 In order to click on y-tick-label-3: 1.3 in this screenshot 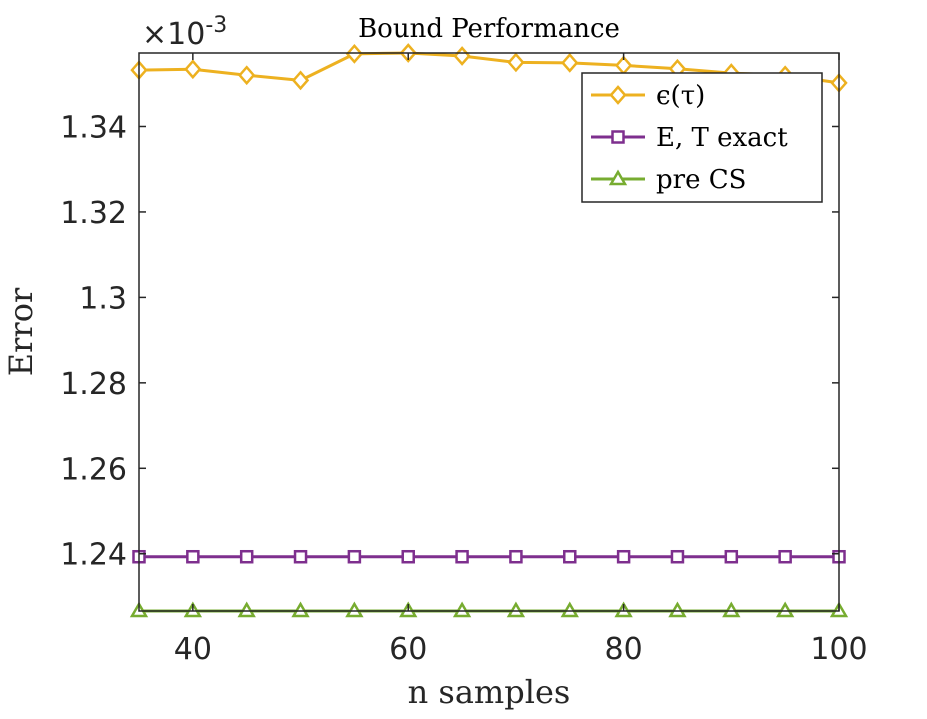, I will do `click(103, 298)`.